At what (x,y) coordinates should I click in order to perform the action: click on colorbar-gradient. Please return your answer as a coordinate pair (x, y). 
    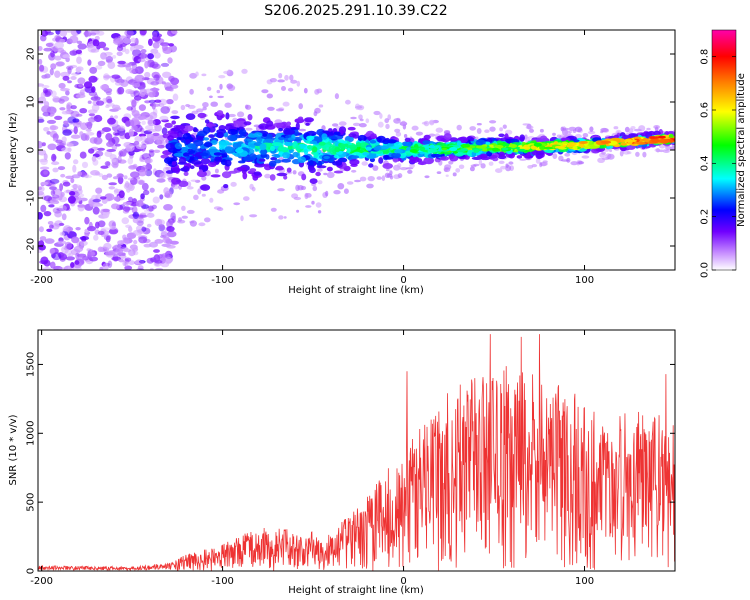
    Looking at the image, I should click on (724, 150).